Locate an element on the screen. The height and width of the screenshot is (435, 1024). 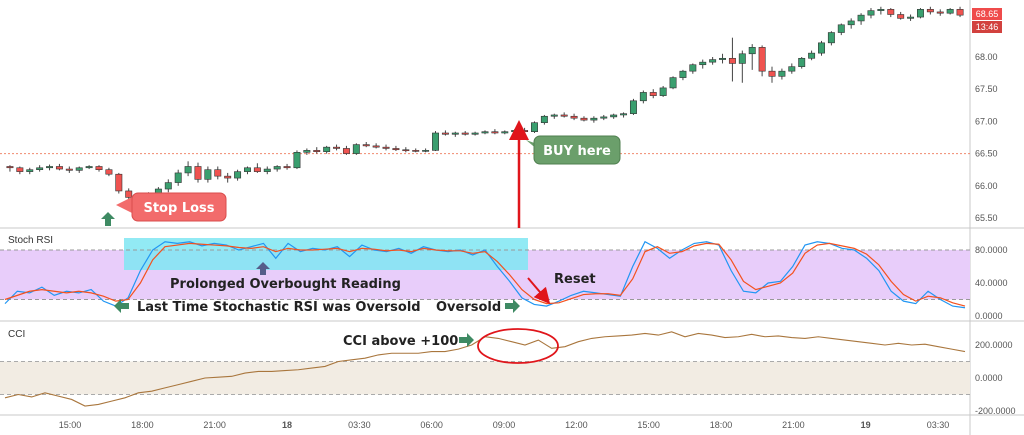
stop-loss-callout: Stop Loss is located at coordinates (171, 207).